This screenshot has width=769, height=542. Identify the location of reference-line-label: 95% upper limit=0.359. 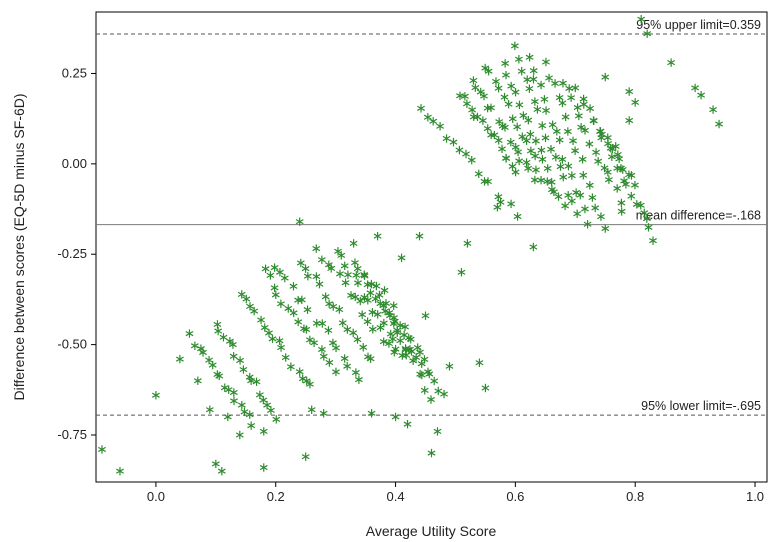
(698, 25).